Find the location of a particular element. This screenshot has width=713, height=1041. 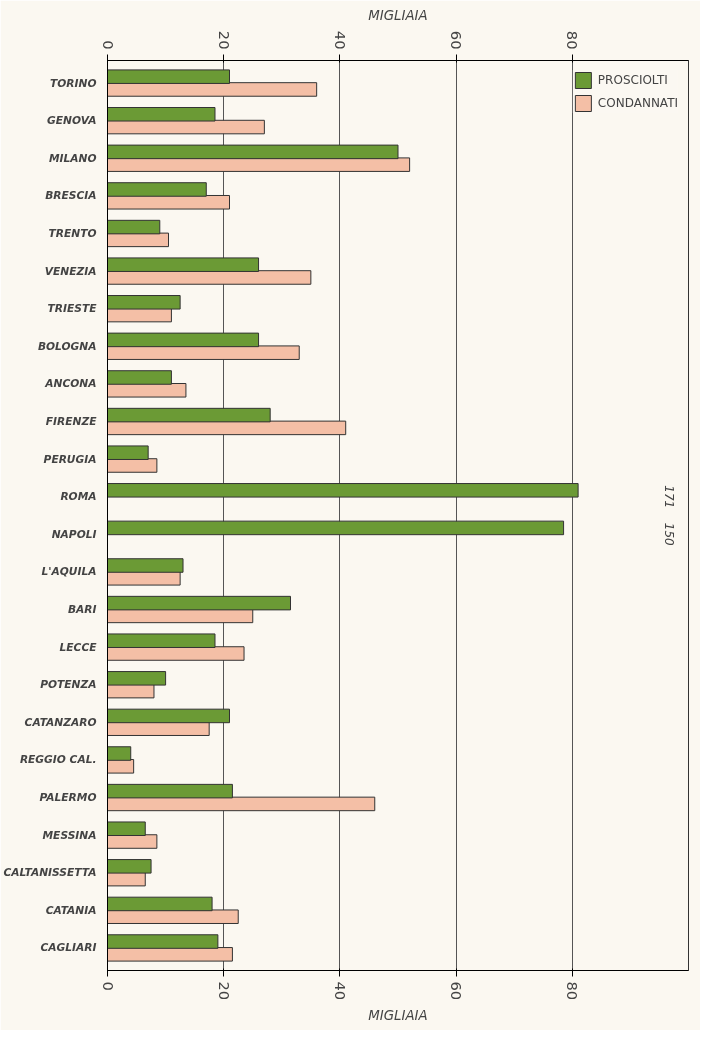

y-tick-label: BARI is located at coordinates (82, 610).